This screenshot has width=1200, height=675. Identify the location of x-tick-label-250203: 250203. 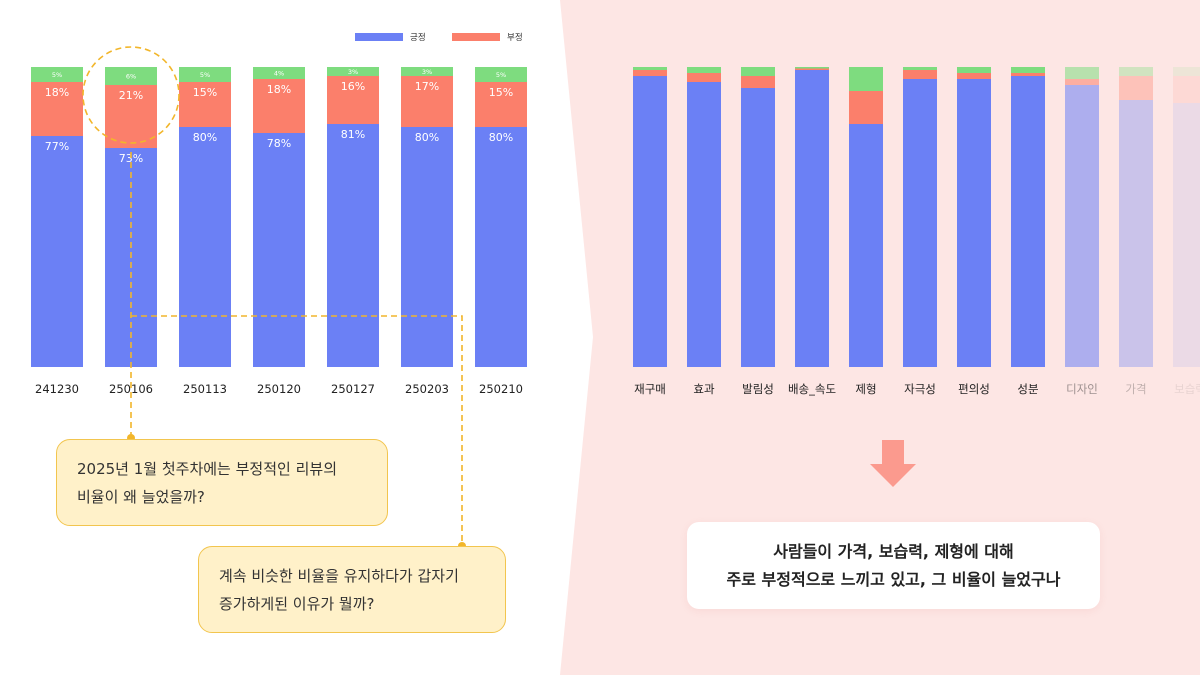
(427, 389).